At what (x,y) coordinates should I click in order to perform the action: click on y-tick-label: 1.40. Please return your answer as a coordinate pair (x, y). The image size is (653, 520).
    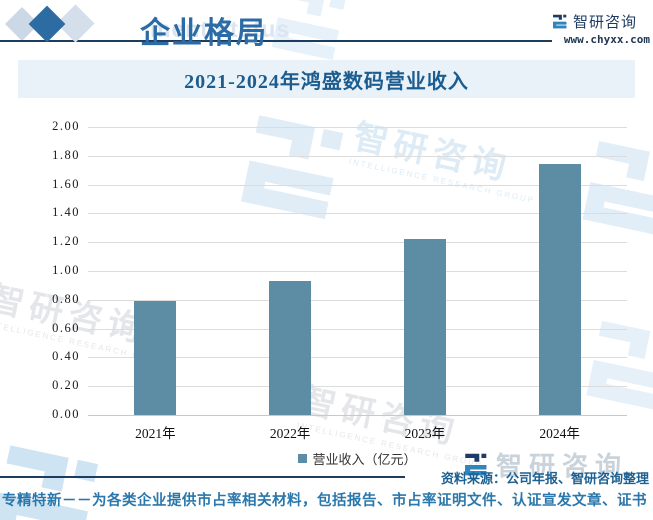
    Looking at the image, I should click on (66, 212).